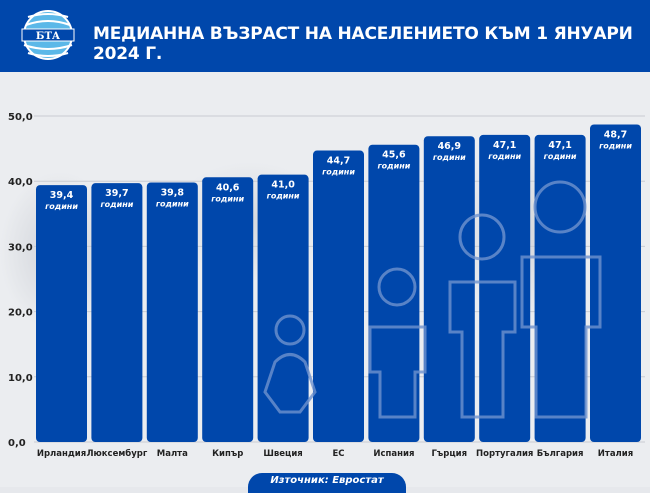 The height and width of the screenshot is (493, 650). What do you see at coordinates (116, 193) in the screenshot?
I see `data-label: 39,7` at bounding box center [116, 193].